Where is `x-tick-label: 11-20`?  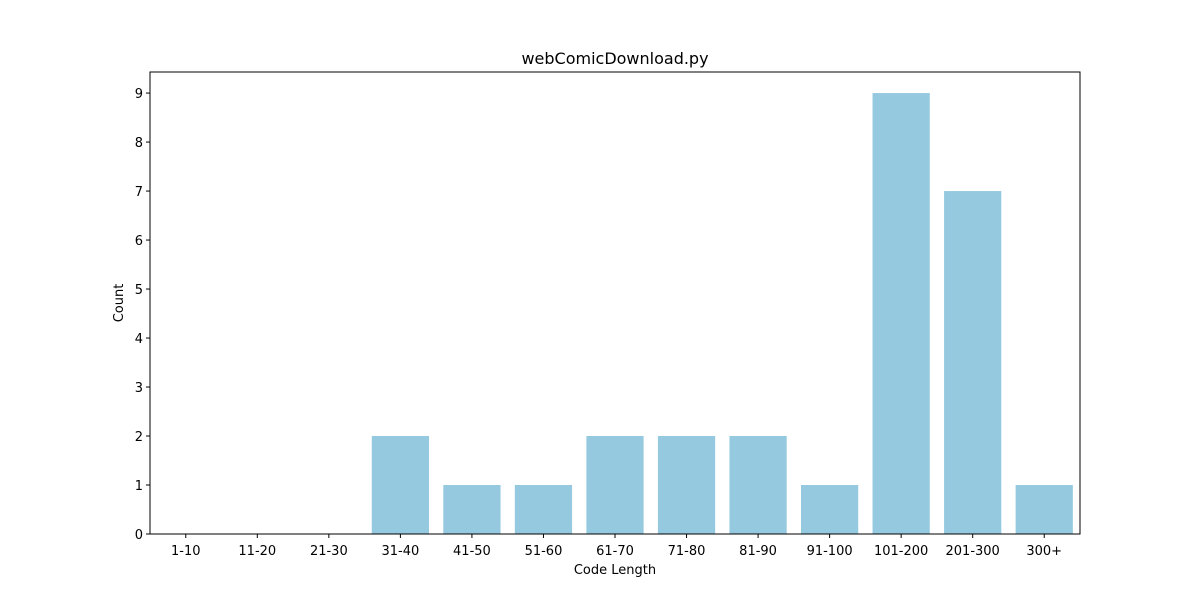 x-tick-label: 11-20 is located at coordinates (257, 551).